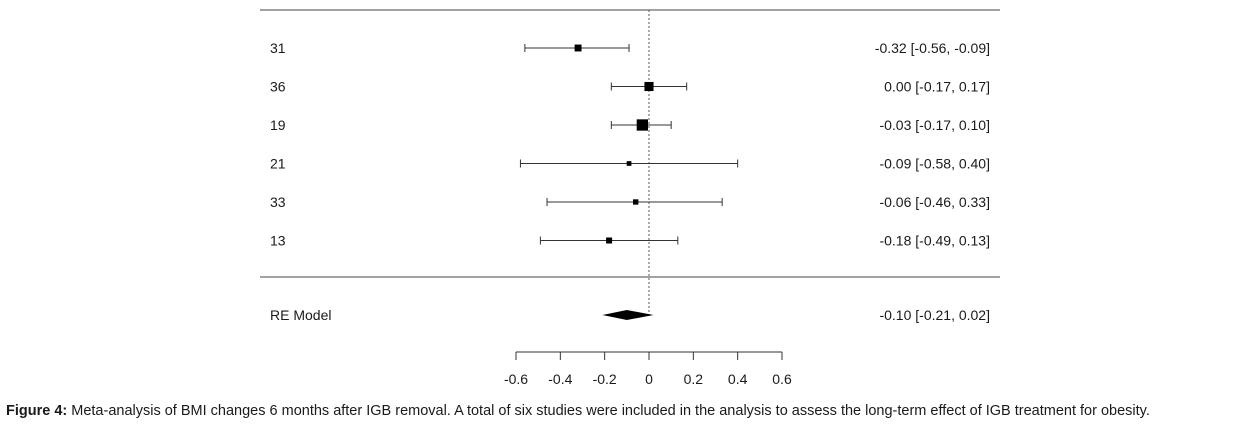  I want to click on caption-label: Figure 4:, so click(37, 411).